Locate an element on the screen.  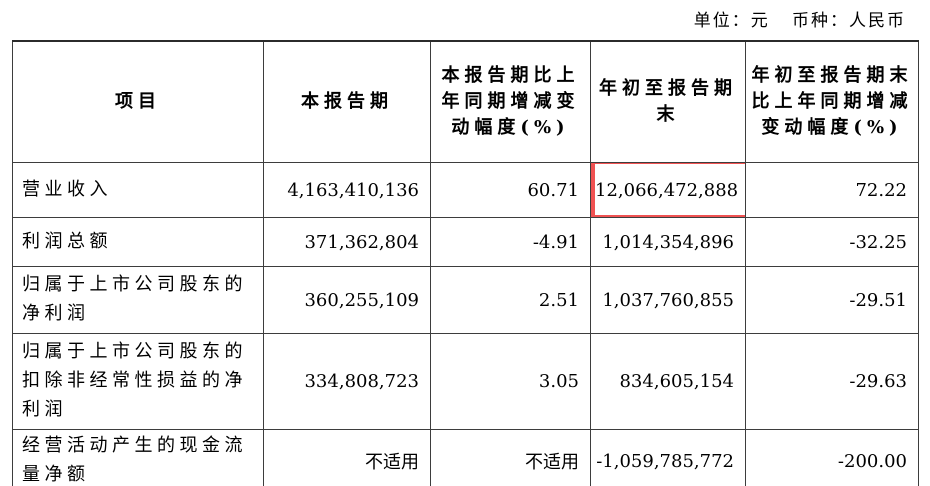
column-header-ytd-change: 年初至报告期末比上年同期增减变动幅度(%) is located at coordinates (832, 101).